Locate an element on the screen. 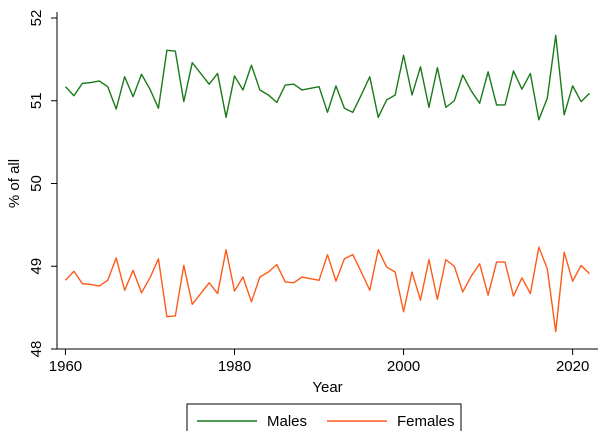 The image size is (602, 436). x-axis-label: Year is located at coordinates (327, 387).